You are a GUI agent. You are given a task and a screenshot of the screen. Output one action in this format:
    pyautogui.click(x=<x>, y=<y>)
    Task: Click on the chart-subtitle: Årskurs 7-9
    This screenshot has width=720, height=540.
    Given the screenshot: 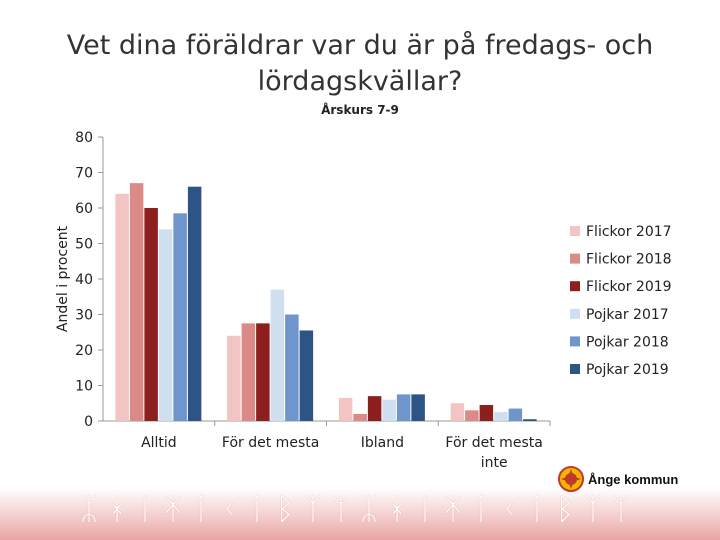 What is the action you would take?
    pyautogui.click(x=360, y=110)
    